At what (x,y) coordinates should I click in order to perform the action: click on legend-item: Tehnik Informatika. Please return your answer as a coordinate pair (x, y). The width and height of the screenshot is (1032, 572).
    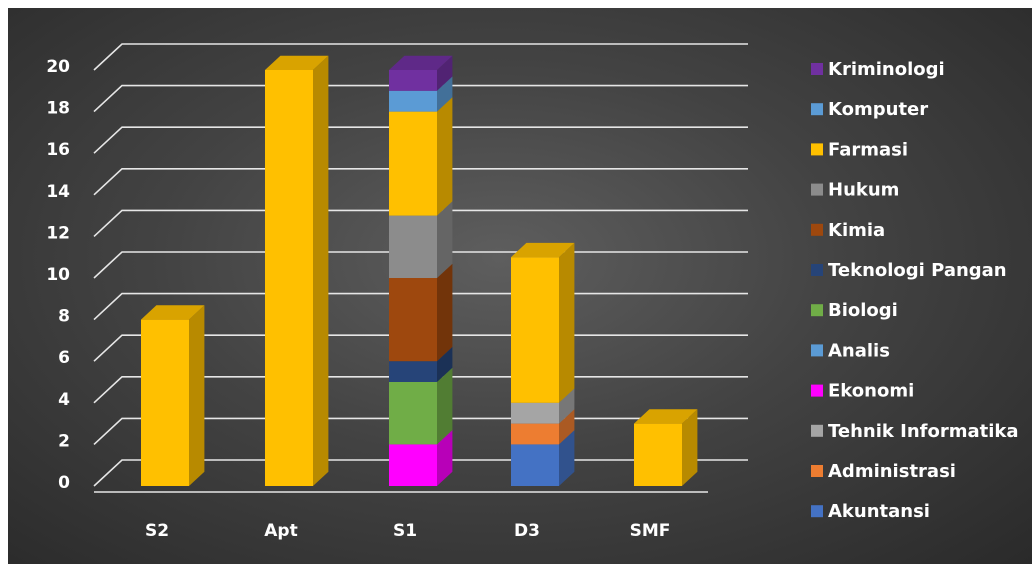
    Looking at the image, I should click on (915, 431).